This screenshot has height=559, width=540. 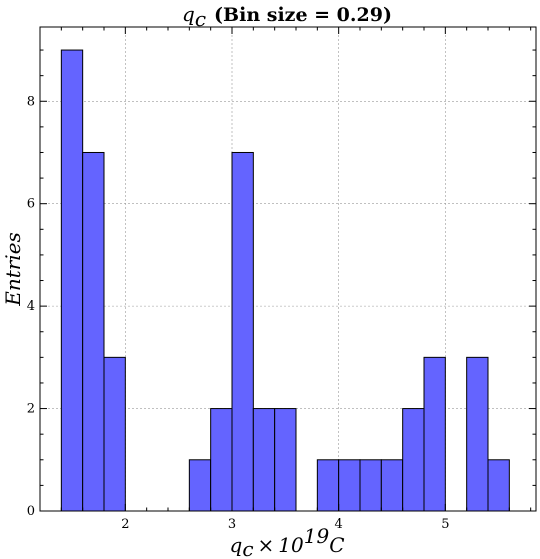 I want to click on y-tick-label-4: 8, so click(x=31, y=101).